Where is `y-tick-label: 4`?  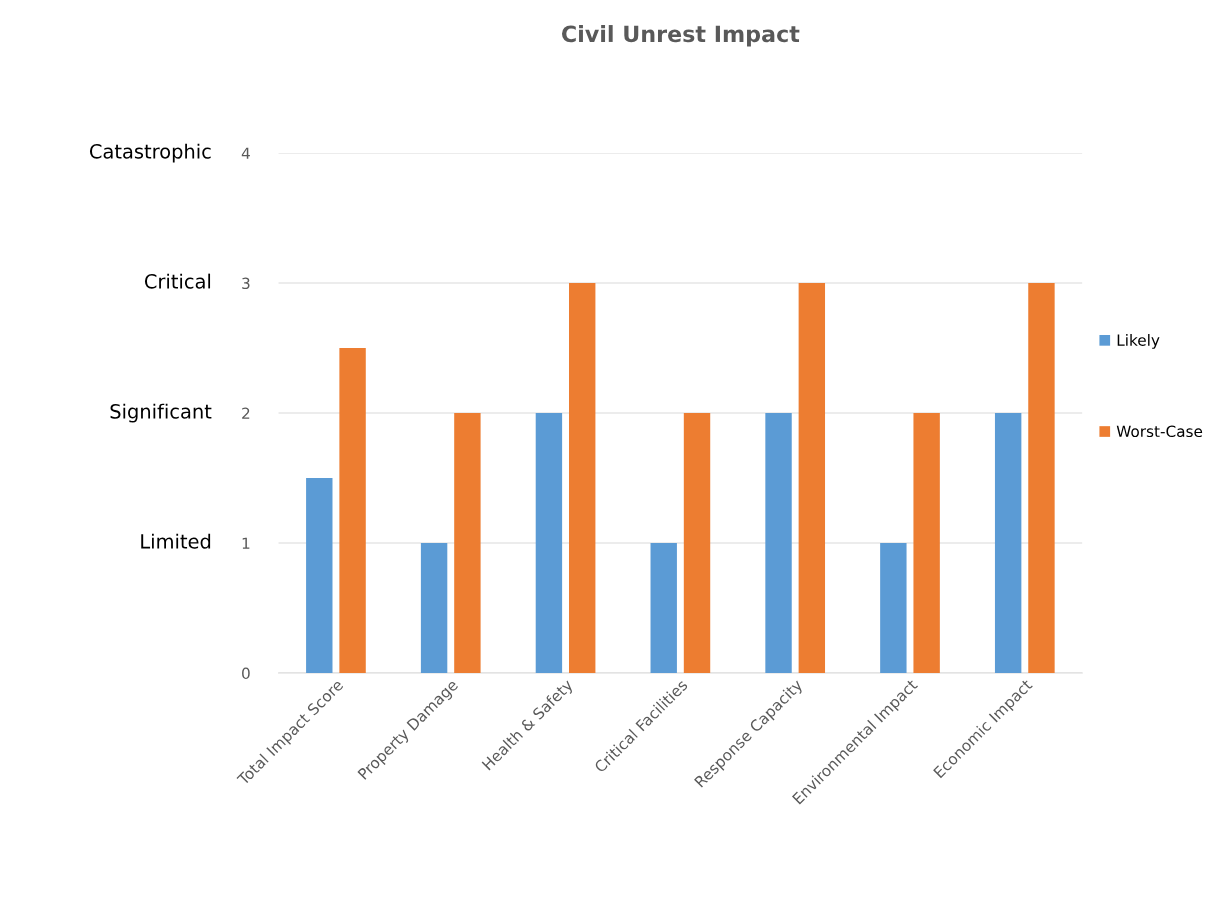
y-tick-label: 4 is located at coordinates (245, 153).